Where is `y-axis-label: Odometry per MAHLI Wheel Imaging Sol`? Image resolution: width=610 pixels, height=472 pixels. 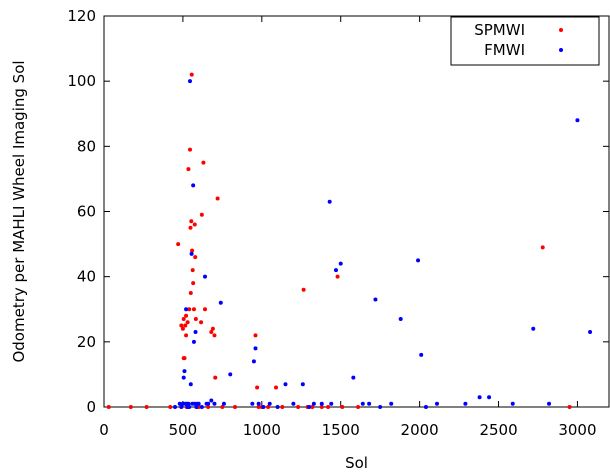 y-axis-label: Odometry per MAHLI Wheel Imaging Sol is located at coordinates (19, 211).